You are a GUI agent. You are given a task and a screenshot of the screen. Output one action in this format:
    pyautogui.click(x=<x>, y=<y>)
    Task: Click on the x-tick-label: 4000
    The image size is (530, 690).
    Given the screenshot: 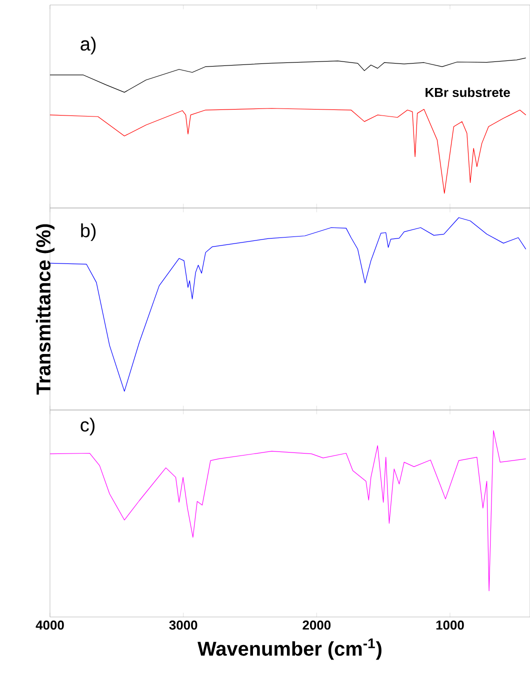 What is the action you would take?
    pyautogui.click(x=50, y=625)
    